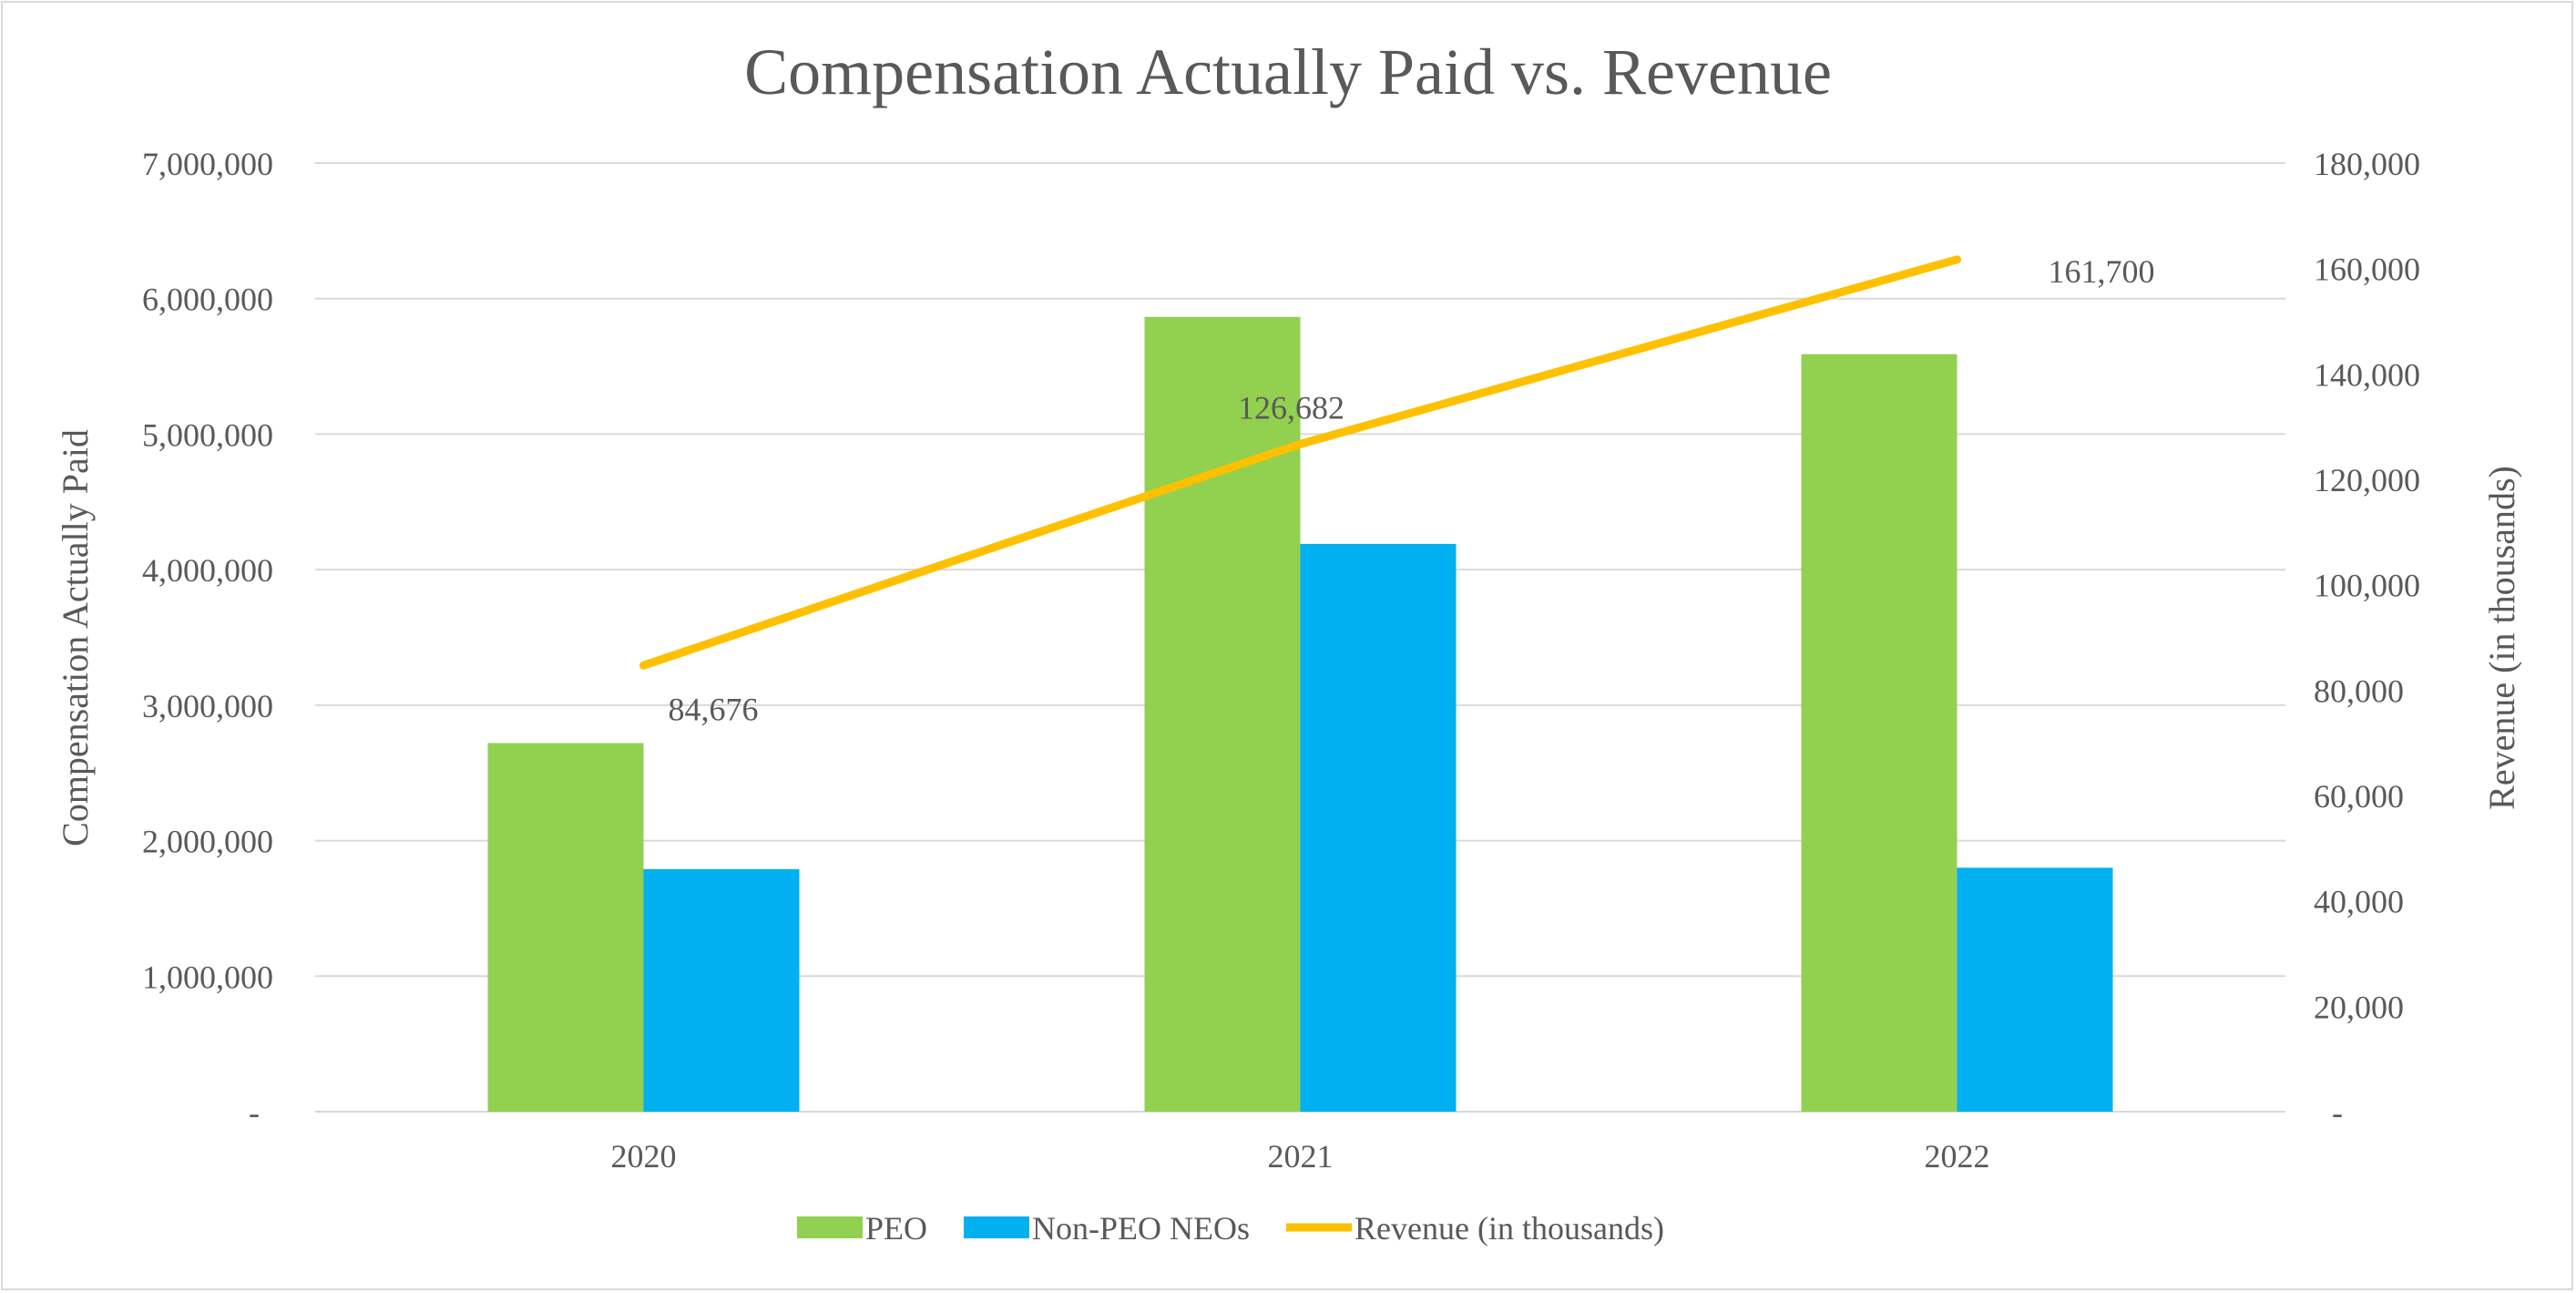 This screenshot has width=2576, height=1293. What do you see at coordinates (2102, 271) in the screenshot?
I see `revenue-data-label: 161,700` at bounding box center [2102, 271].